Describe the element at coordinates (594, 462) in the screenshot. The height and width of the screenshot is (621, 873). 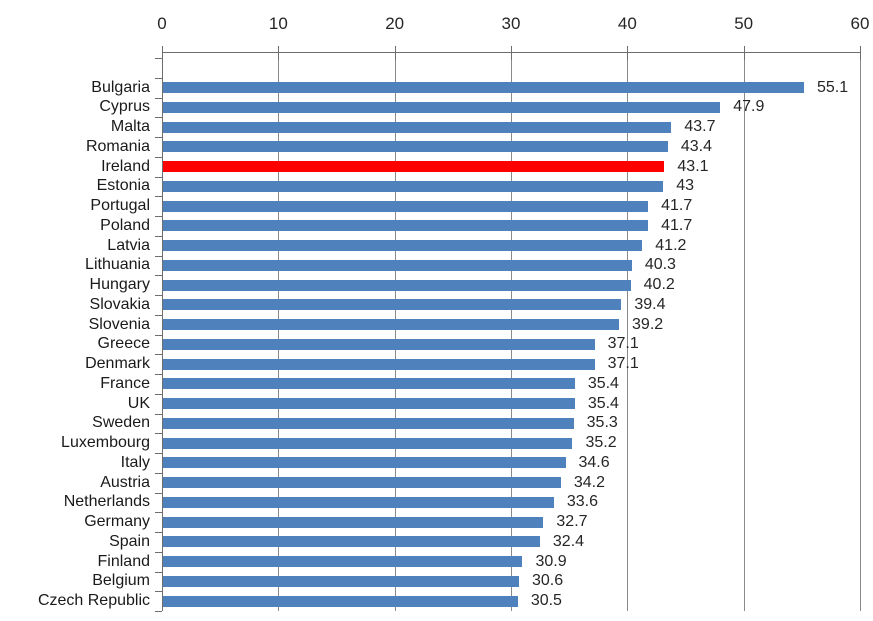
I see `value-label: 34.6` at that location.